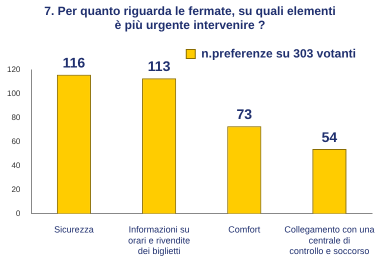 This screenshot has width=380, height=262. I want to click on data-label: 113, so click(159, 66).